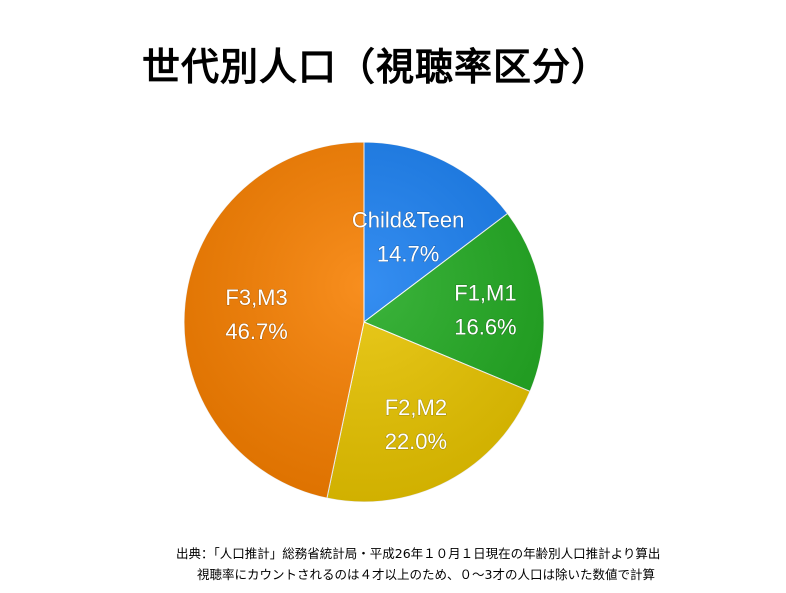  I want to click on pie-label-name: F1,M1, so click(485, 293).